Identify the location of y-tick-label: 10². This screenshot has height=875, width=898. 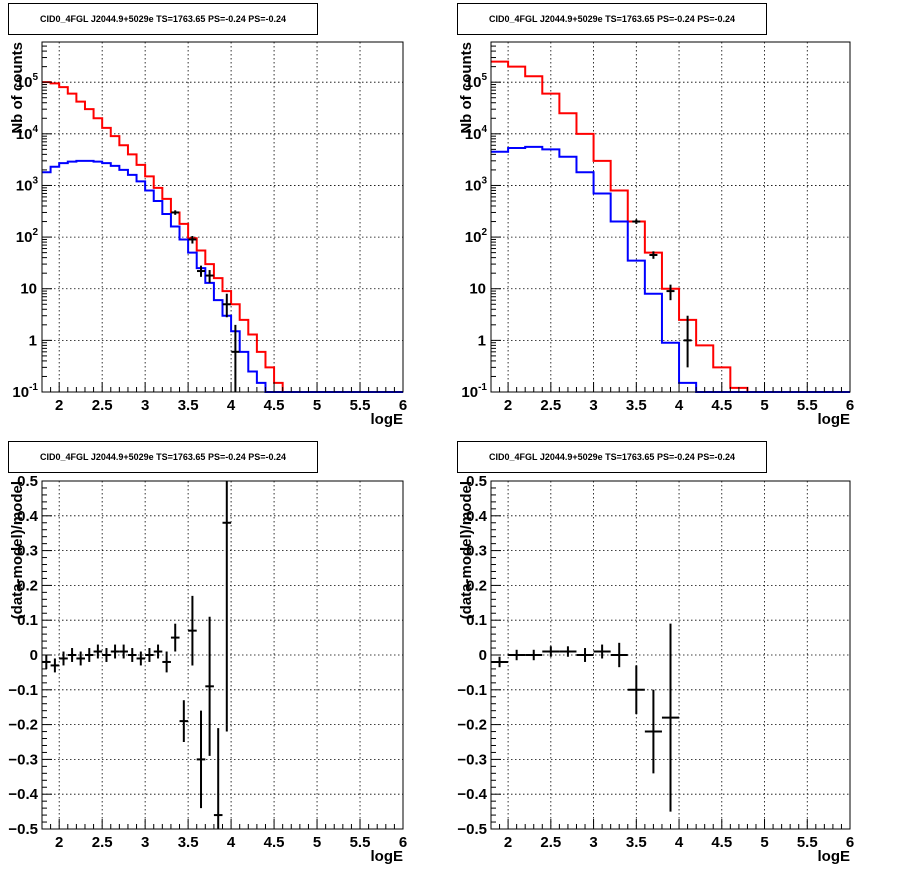
(476, 236).